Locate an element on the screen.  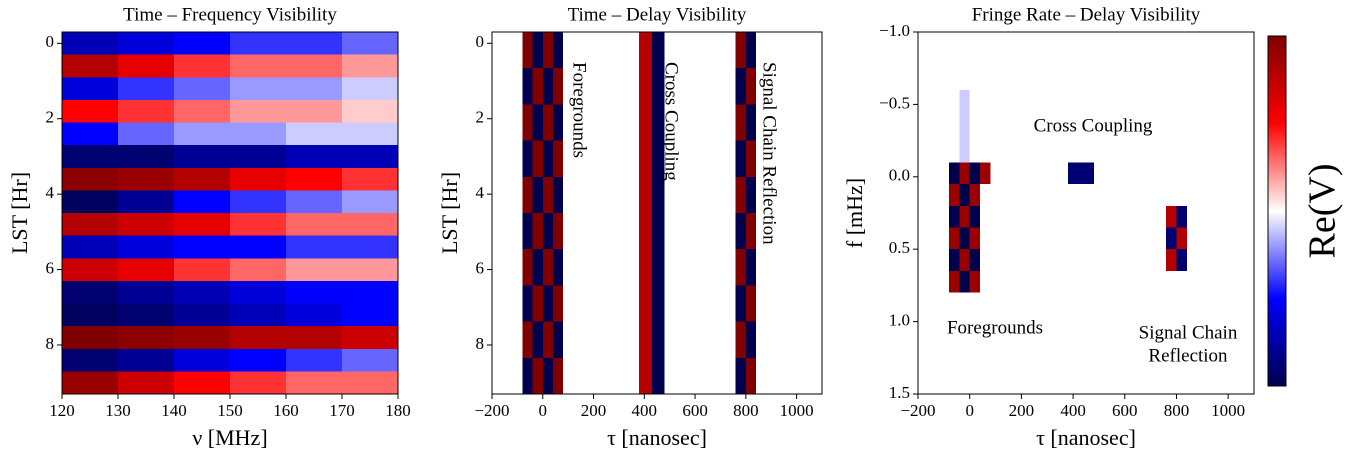
annotation: Cross Coupling is located at coordinates (671, 121).